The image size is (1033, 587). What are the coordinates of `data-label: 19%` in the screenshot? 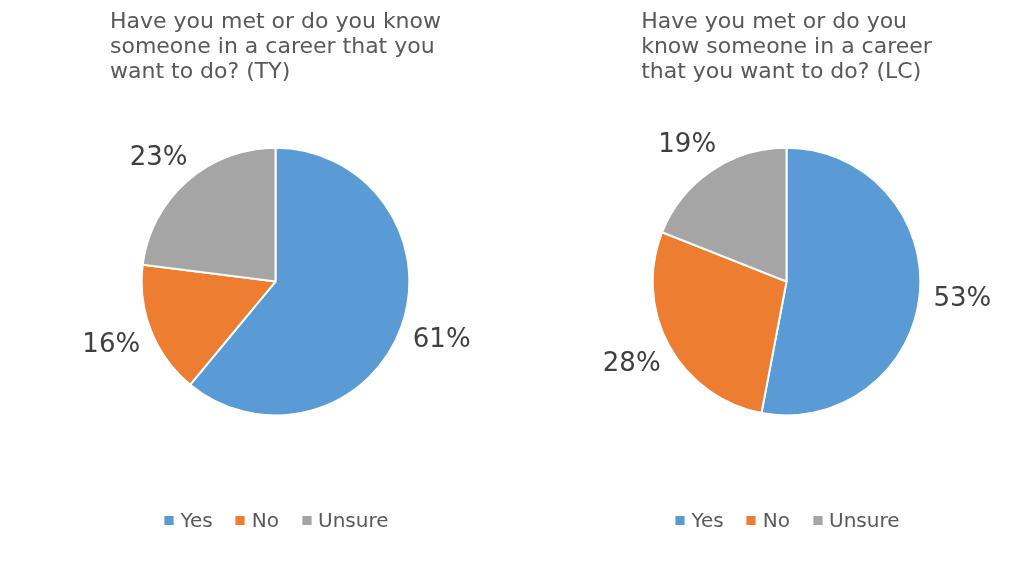 It's located at (687, 143).